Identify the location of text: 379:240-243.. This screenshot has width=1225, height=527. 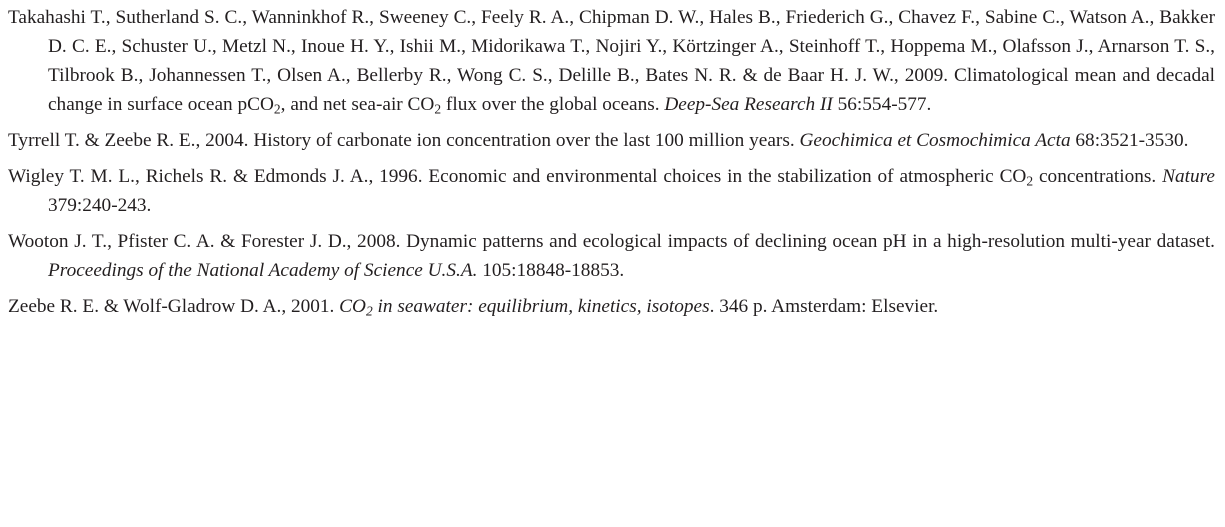
(100, 205).